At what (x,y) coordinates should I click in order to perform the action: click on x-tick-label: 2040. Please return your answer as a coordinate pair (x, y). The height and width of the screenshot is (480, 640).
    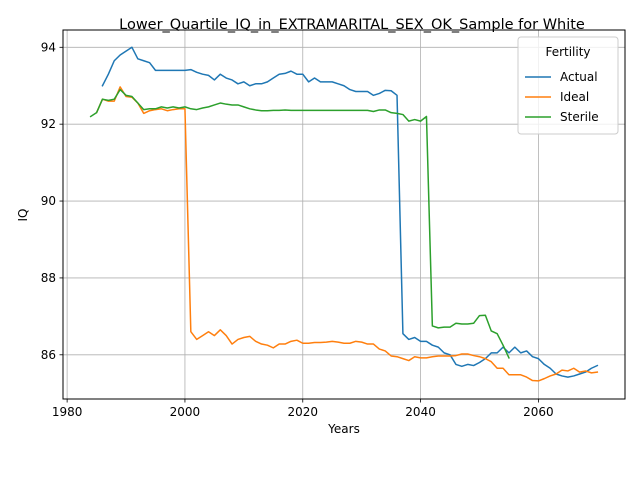
    Looking at the image, I should click on (420, 412).